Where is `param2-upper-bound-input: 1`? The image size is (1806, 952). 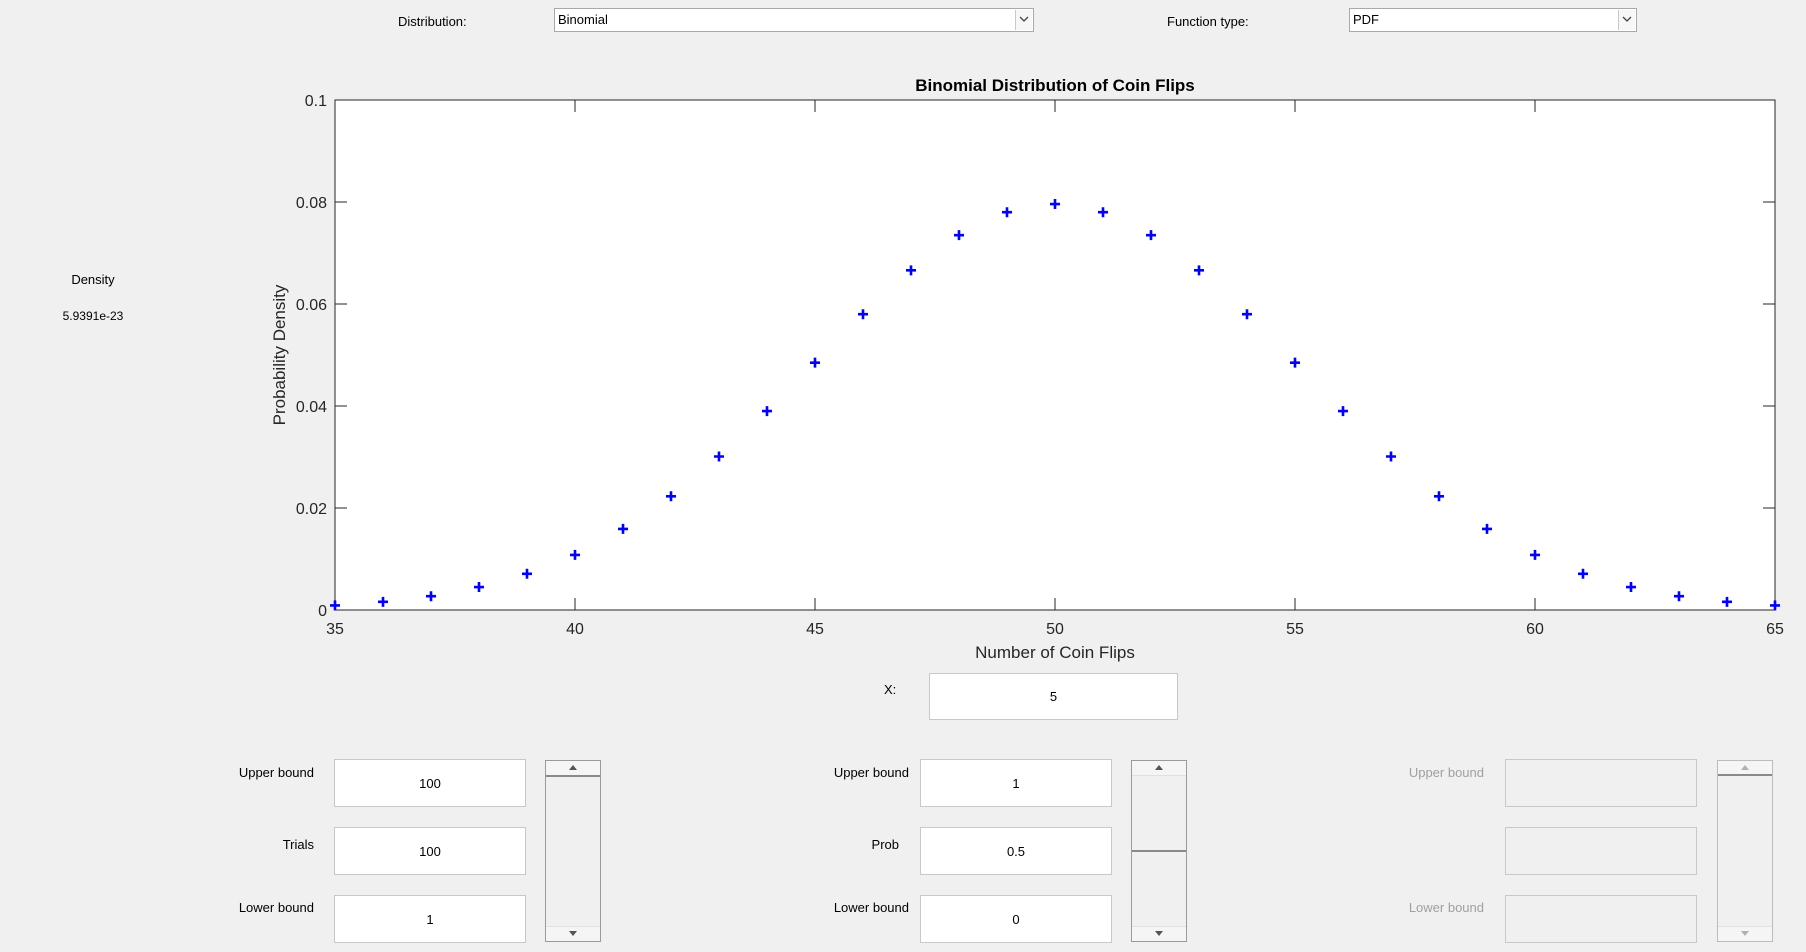 param2-upper-bound-input: 1 is located at coordinates (1016, 783).